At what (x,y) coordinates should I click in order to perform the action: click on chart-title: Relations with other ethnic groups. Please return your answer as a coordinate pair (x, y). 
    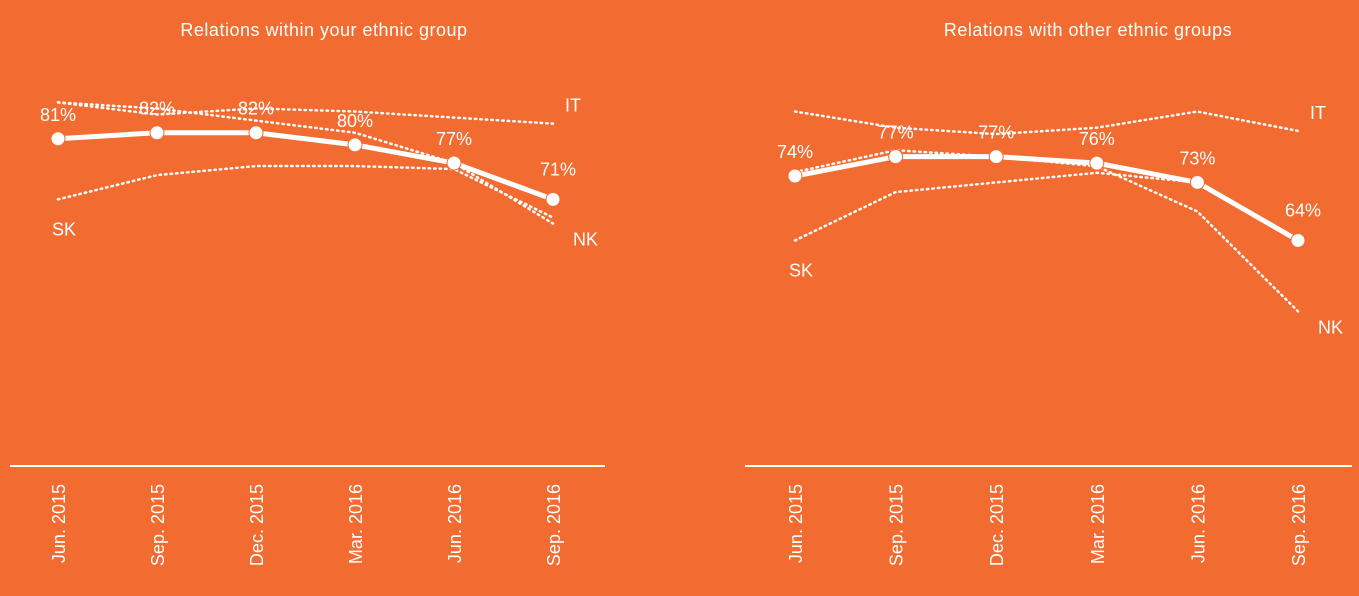
    Looking at the image, I should click on (1088, 30).